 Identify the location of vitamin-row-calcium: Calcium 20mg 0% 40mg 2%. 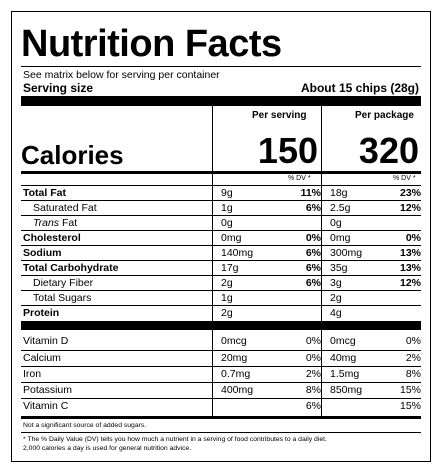
(221, 357).